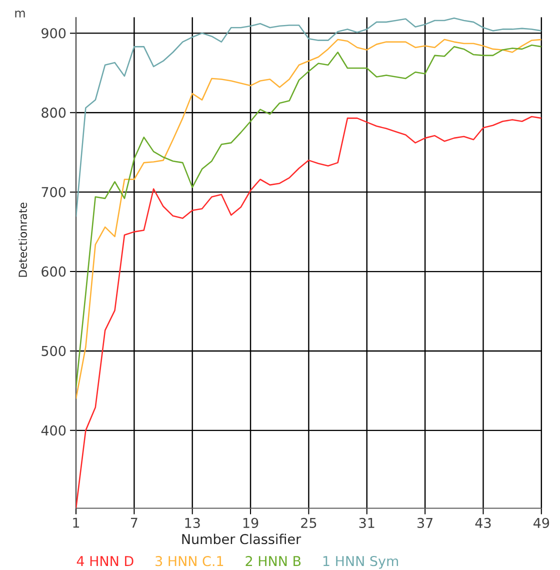 The width and height of the screenshot is (560, 570). I want to click on x-tick-label: 25, so click(308, 523).